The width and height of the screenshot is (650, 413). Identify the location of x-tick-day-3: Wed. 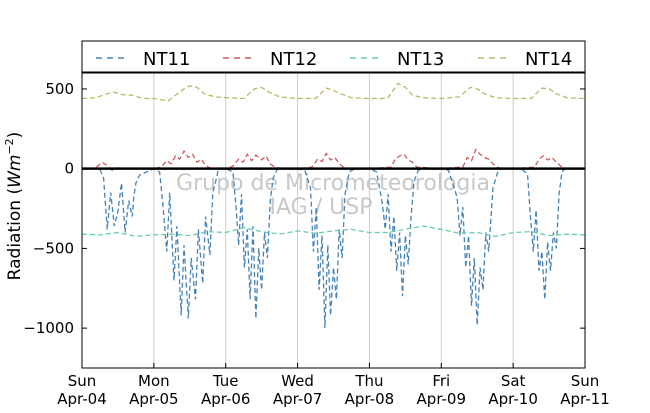
(297, 381).